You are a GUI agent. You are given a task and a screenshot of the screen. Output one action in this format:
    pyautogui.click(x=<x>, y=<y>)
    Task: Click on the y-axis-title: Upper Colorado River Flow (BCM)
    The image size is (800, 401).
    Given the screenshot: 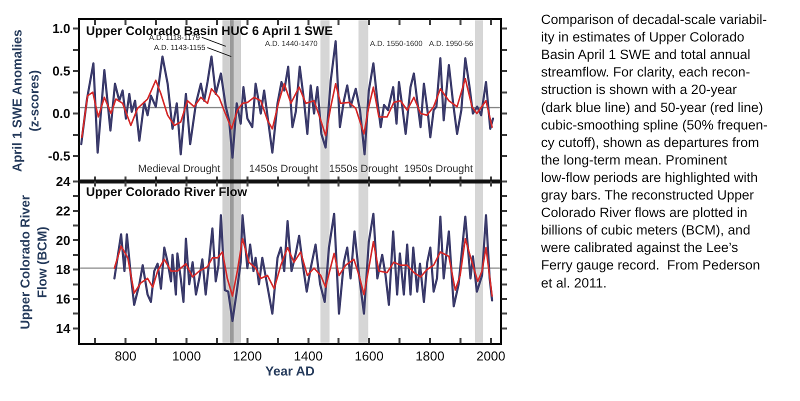 What is the action you would take?
    pyautogui.click(x=33, y=262)
    